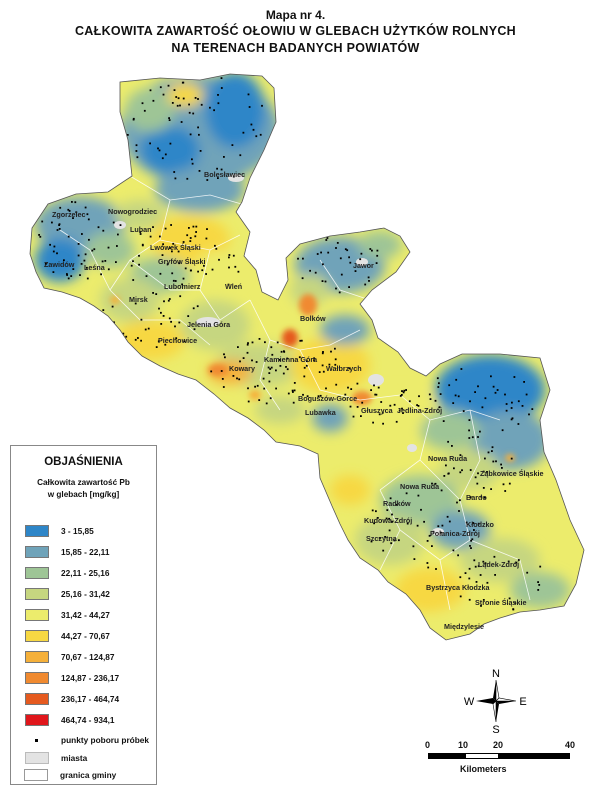 The width and height of the screenshot is (591, 788). What do you see at coordinates (458, 587) in the screenshot?
I see `place-label: Bystrzyca Kłodzka` at bounding box center [458, 587].